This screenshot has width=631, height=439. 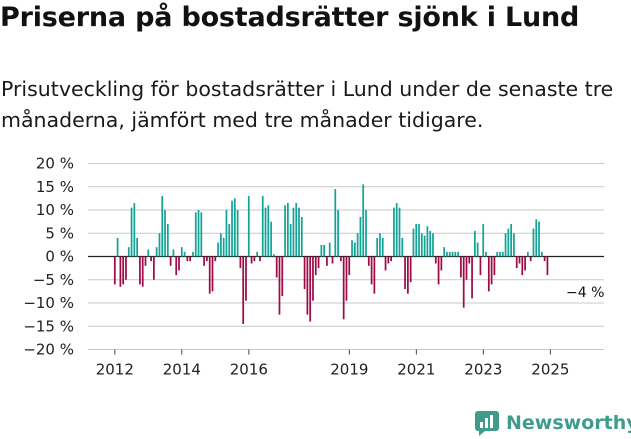 I want to click on x-tick-label: 2025, so click(x=550, y=370).